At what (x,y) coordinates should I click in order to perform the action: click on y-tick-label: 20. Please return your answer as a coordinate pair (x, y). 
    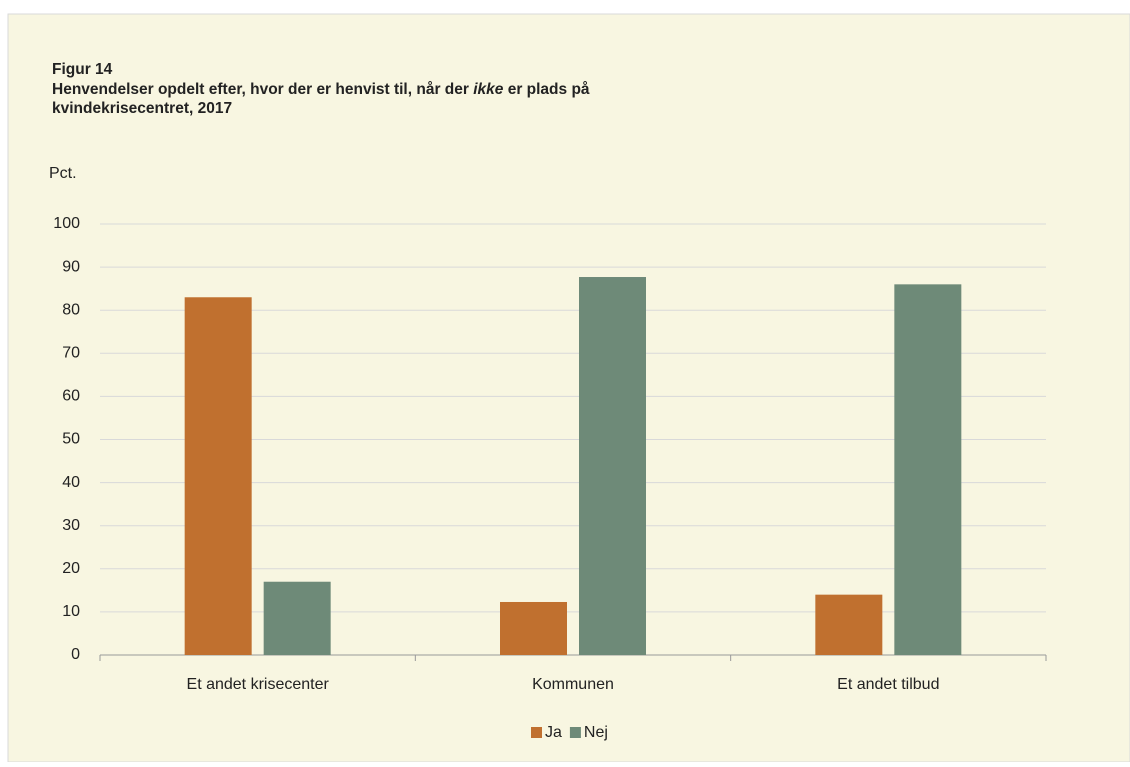
    Looking at the image, I should click on (71, 568).